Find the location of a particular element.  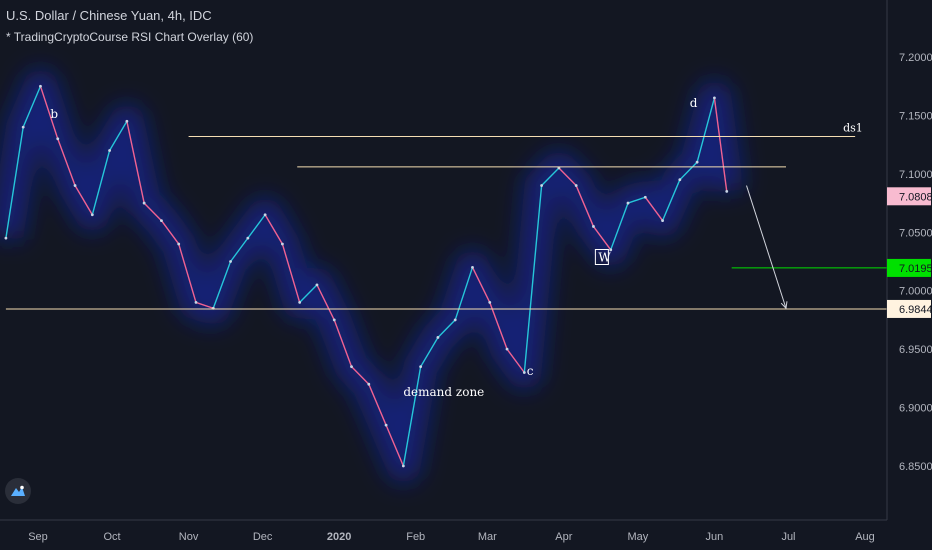

price-tag-green is located at coordinates (909, 267).